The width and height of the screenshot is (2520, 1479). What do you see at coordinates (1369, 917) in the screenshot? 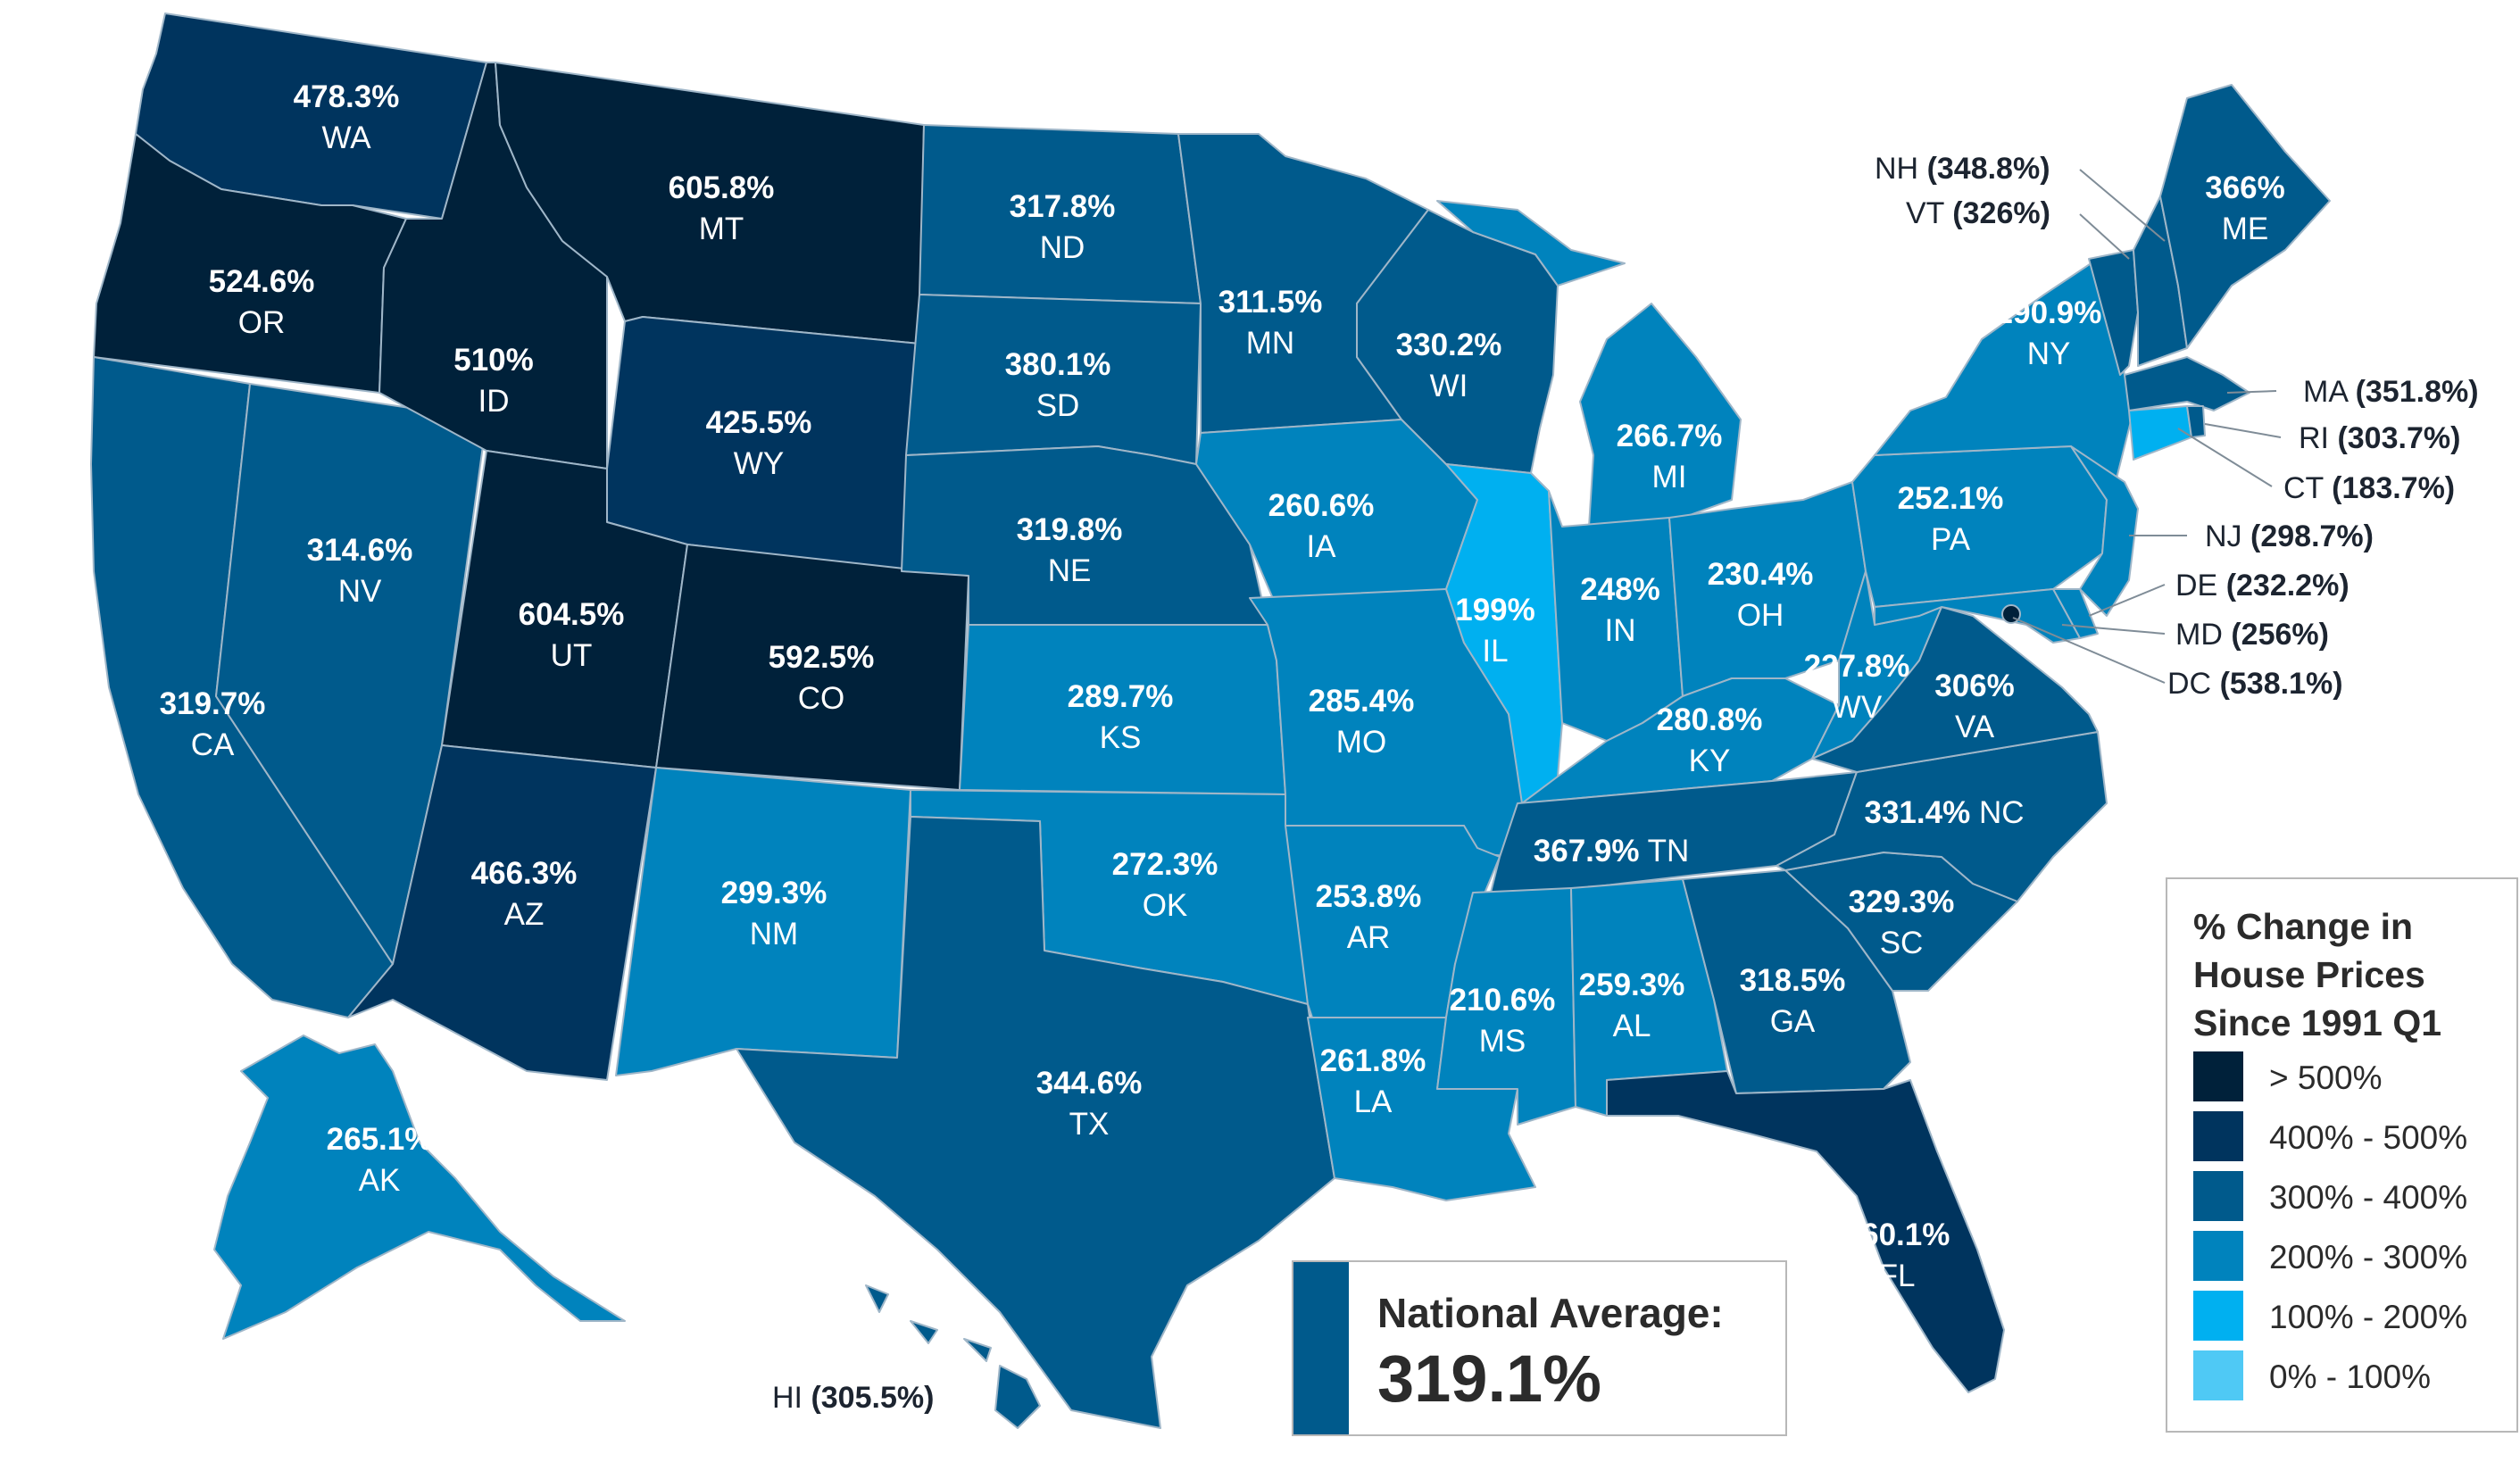
I see `label-ar: 253.8% AR` at bounding box center [1369, 917].